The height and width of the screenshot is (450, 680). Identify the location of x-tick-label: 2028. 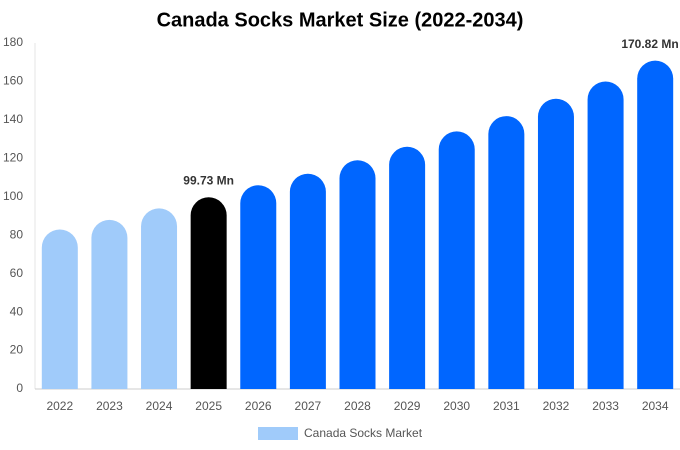
(357, 406).